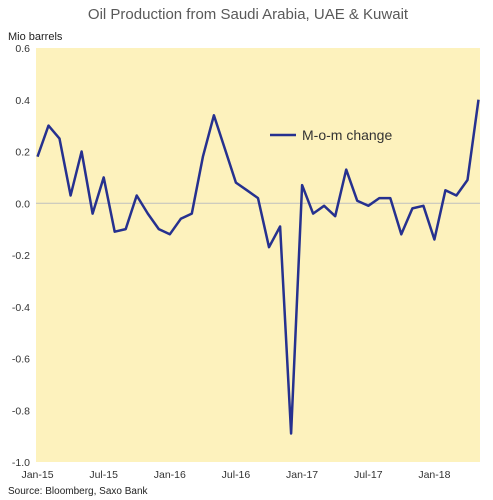  I want to click on x-tick-label: Jul-16, so click(236, 475).